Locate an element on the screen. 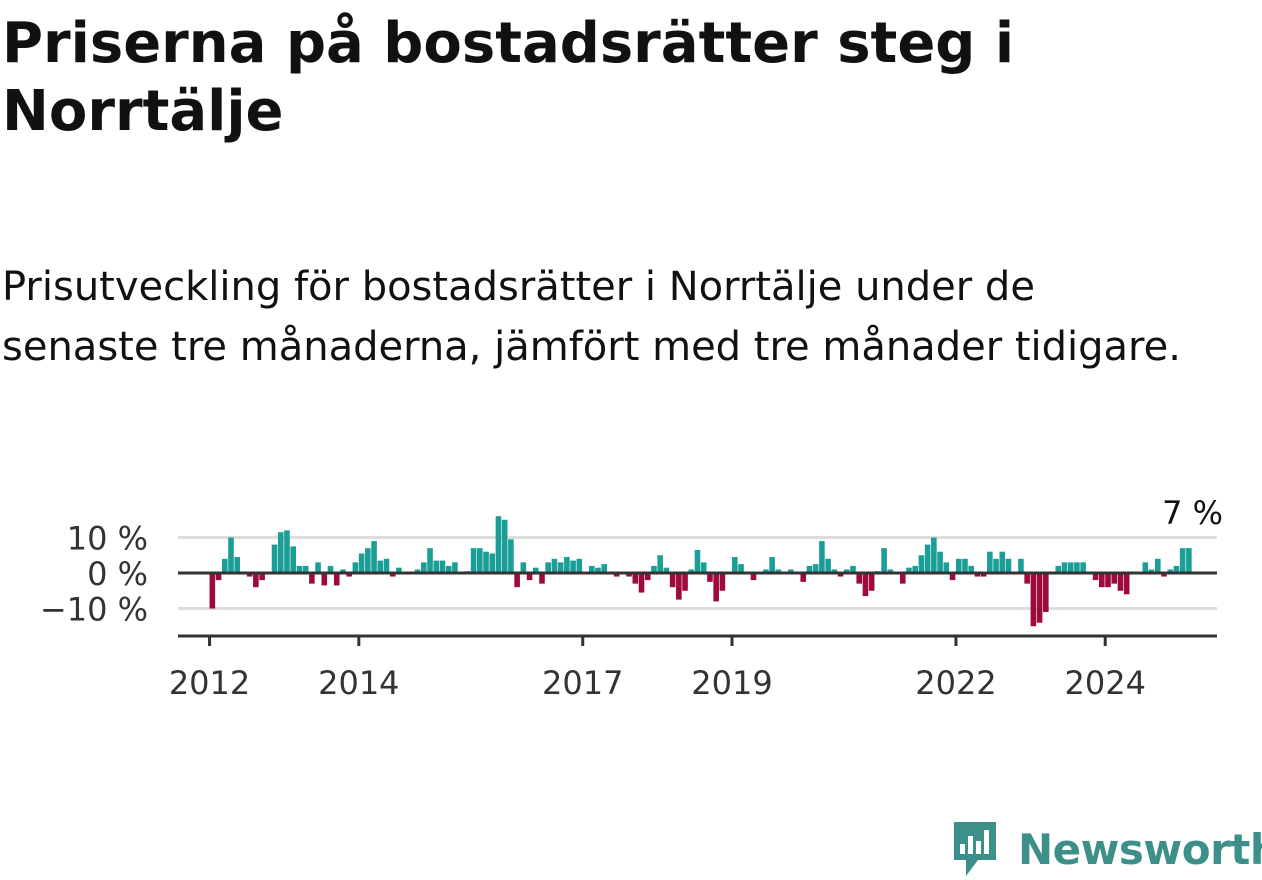 This screenshot has width=1262, height=880. x-tick-label: 2024 is located at coordinates (1105, 683).